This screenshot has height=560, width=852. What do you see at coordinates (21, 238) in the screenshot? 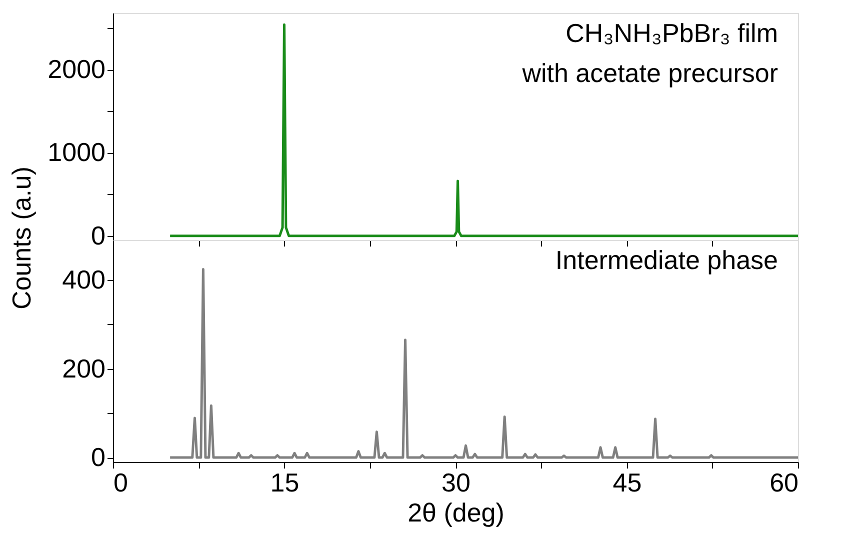
I see `y-axis-title: Counts (a.u)` at bounding box center [21, 238].